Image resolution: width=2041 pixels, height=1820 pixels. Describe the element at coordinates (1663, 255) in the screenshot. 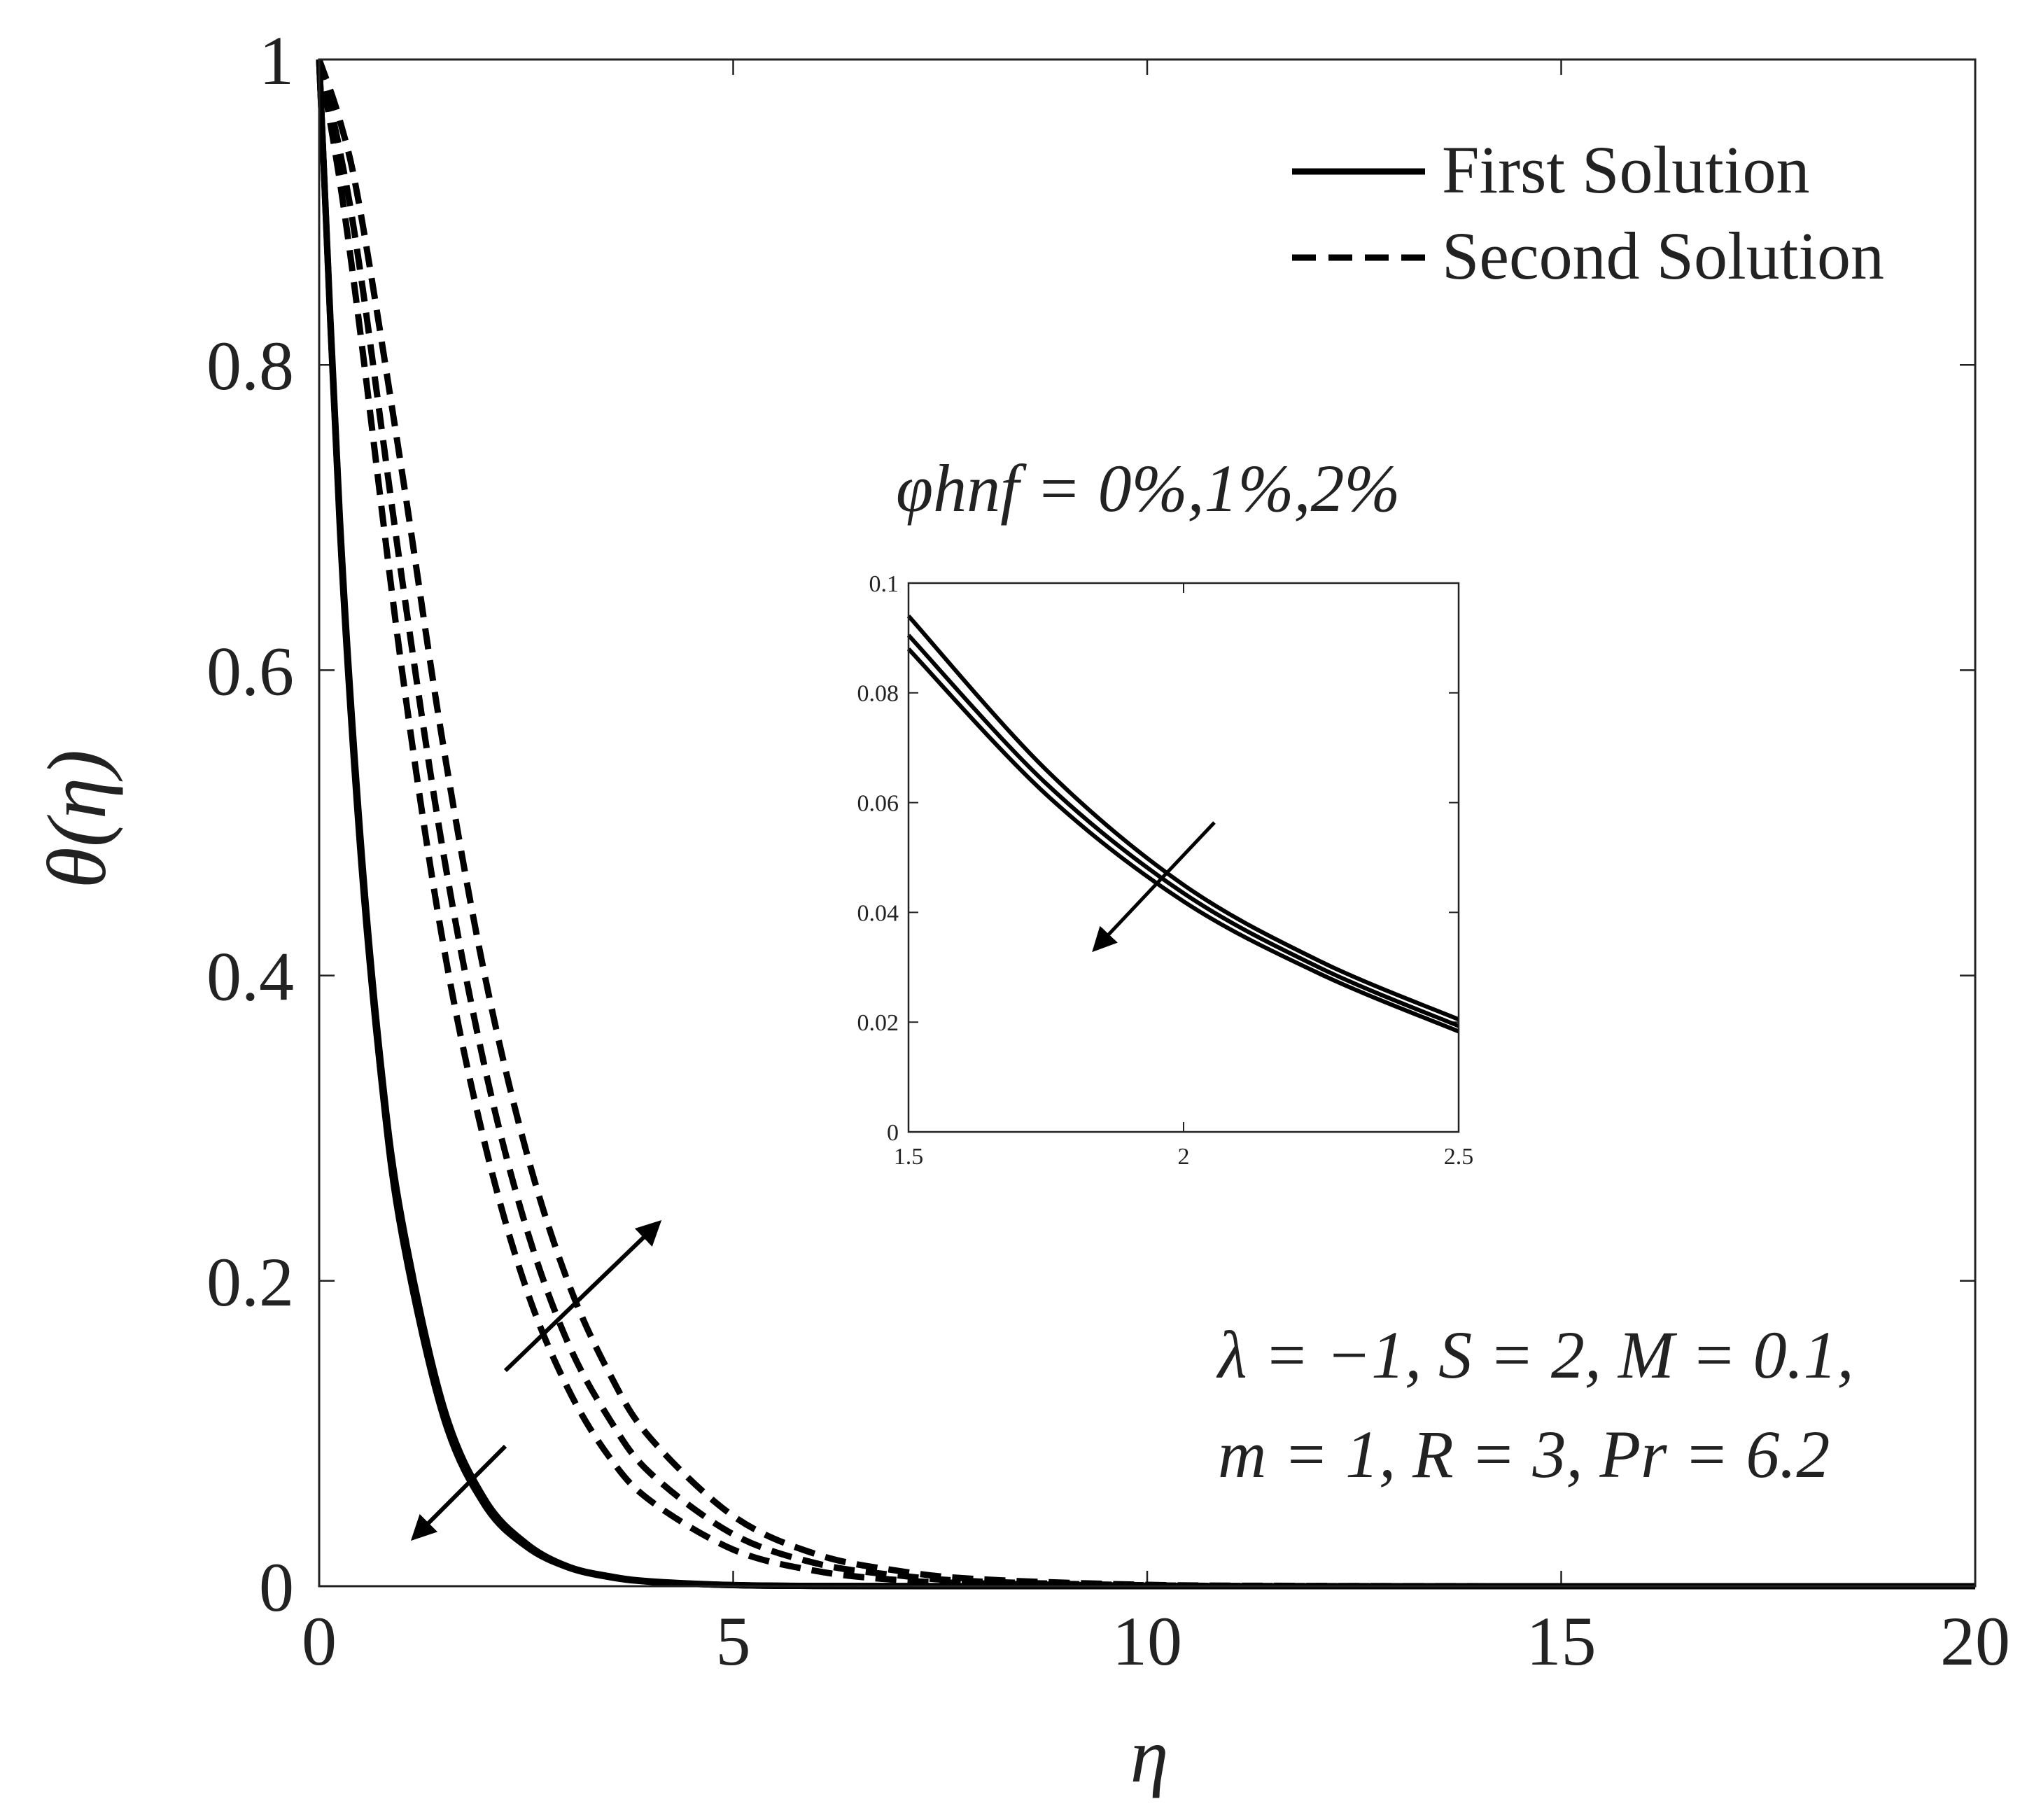

I see `legend-second-solution-label: Second Solution` at that location.